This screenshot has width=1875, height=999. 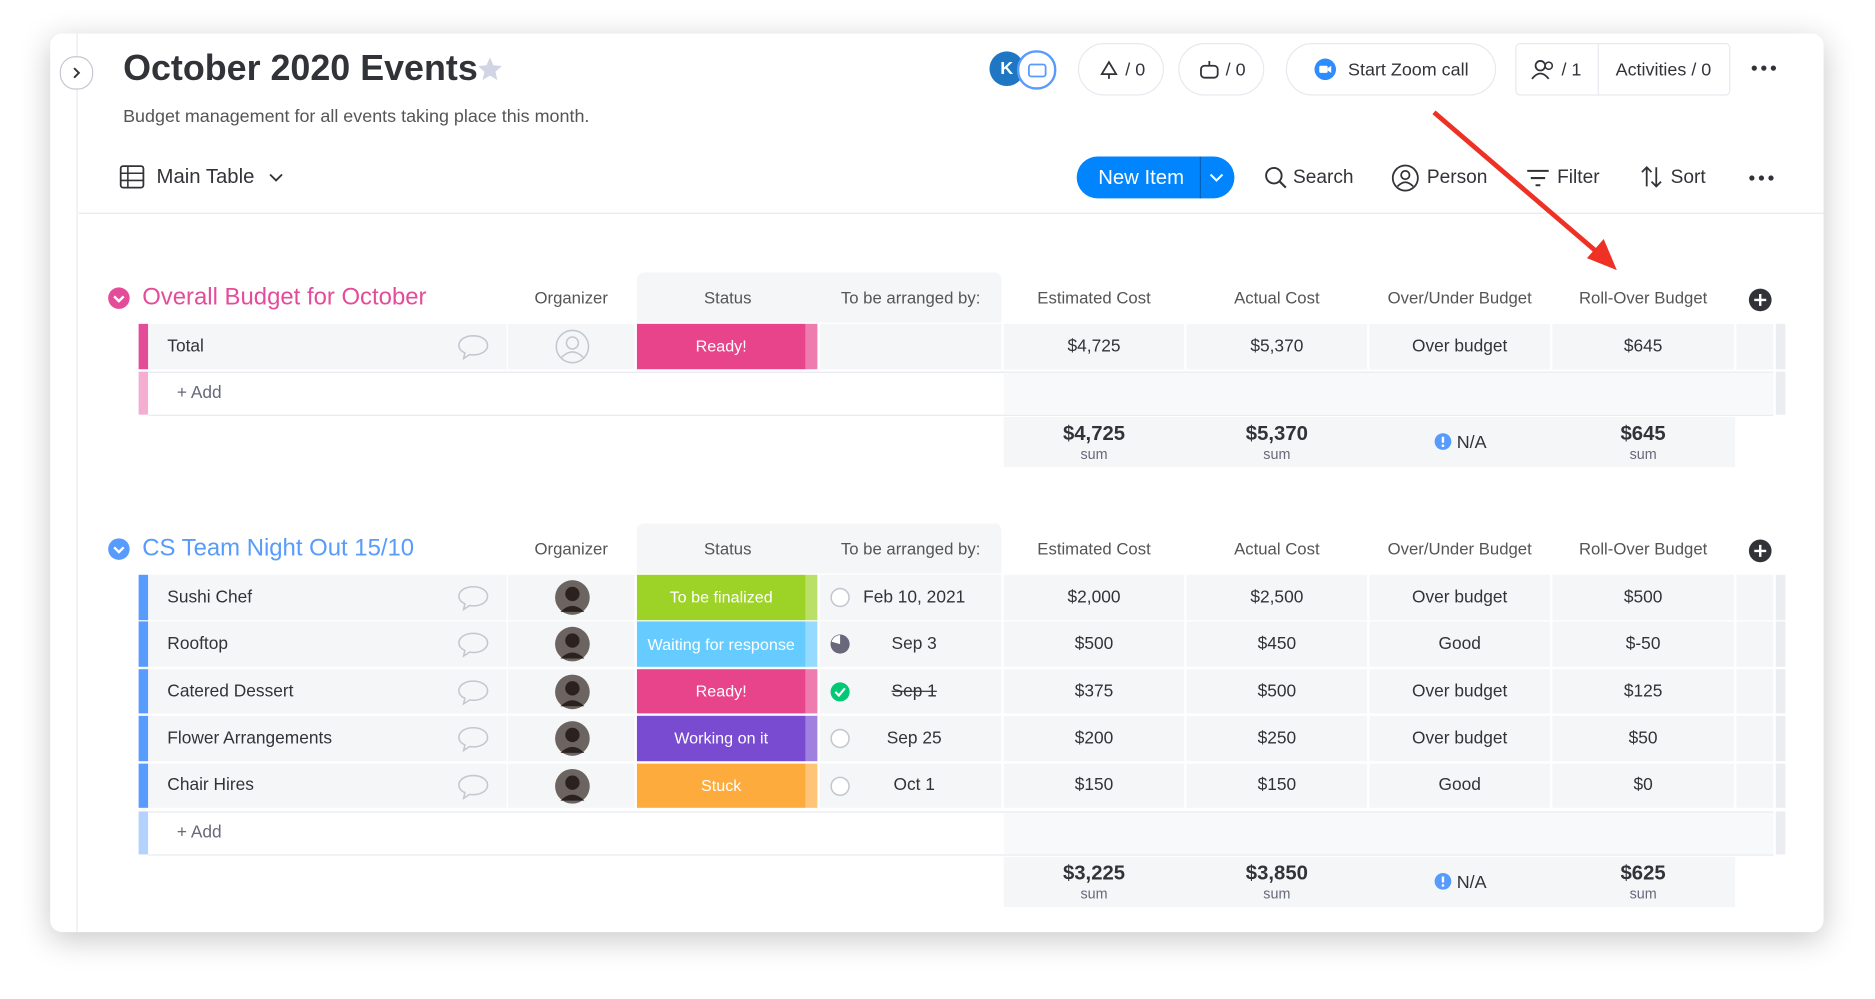 I want to click on search-icon, so click(x=1276, y=178).